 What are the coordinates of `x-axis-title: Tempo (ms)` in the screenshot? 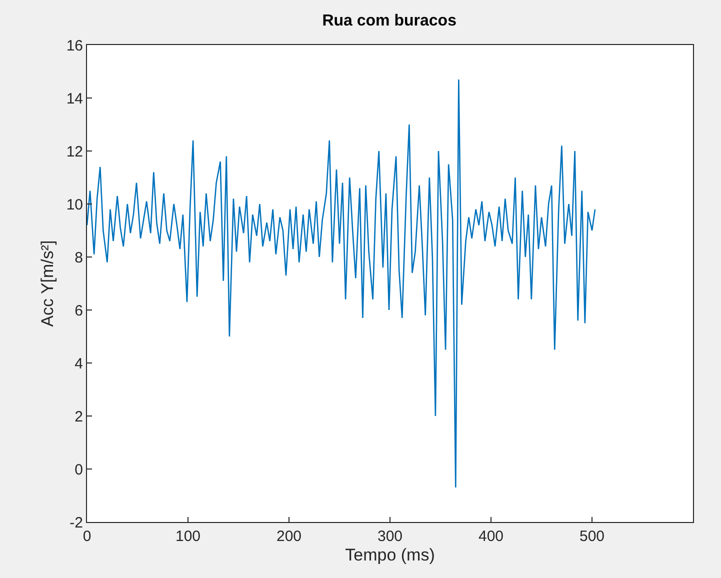 It's located at (390, 554).